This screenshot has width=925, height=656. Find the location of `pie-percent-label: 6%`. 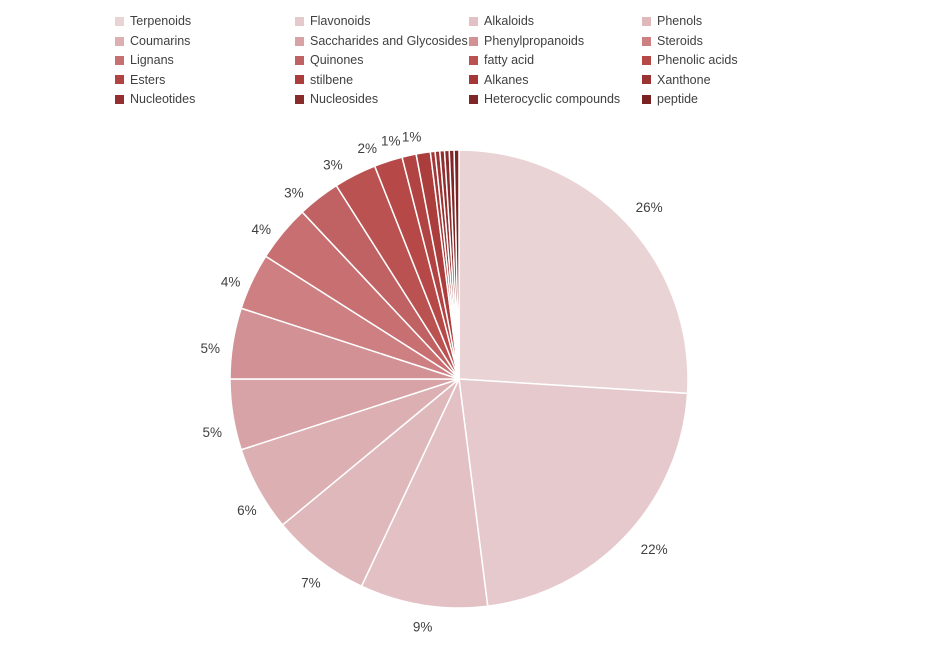

pie-percent-label: 6% is located at coordinates (247, 510).